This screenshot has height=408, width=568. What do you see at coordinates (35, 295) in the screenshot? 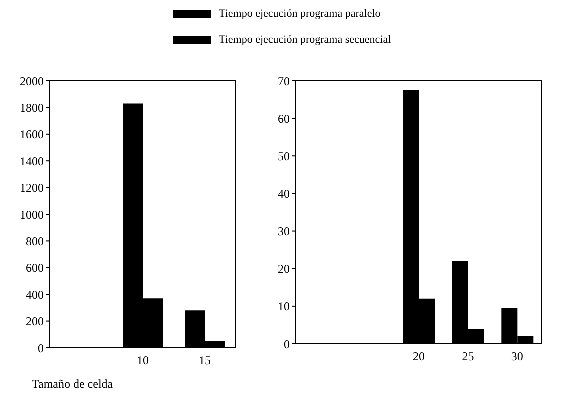
I see `y-tick-label: 400` at bounding box center [35, 295].